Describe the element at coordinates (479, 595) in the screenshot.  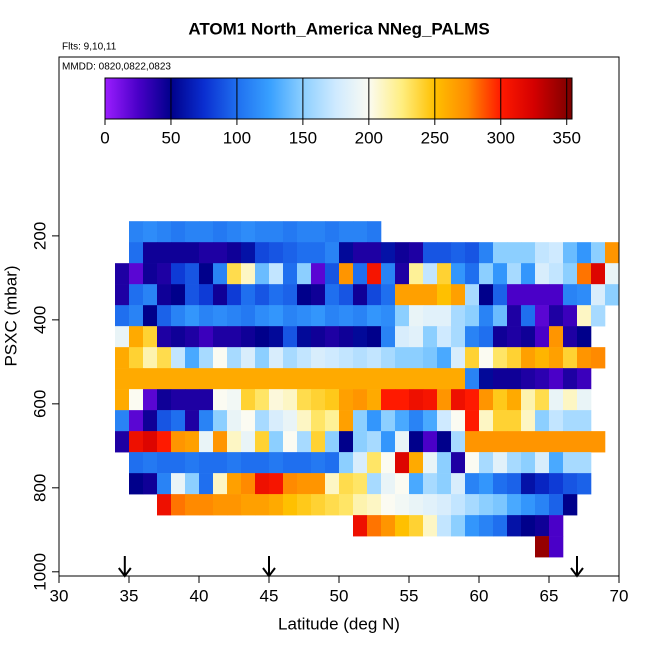
I see `x-tick-label: 60` at that location.